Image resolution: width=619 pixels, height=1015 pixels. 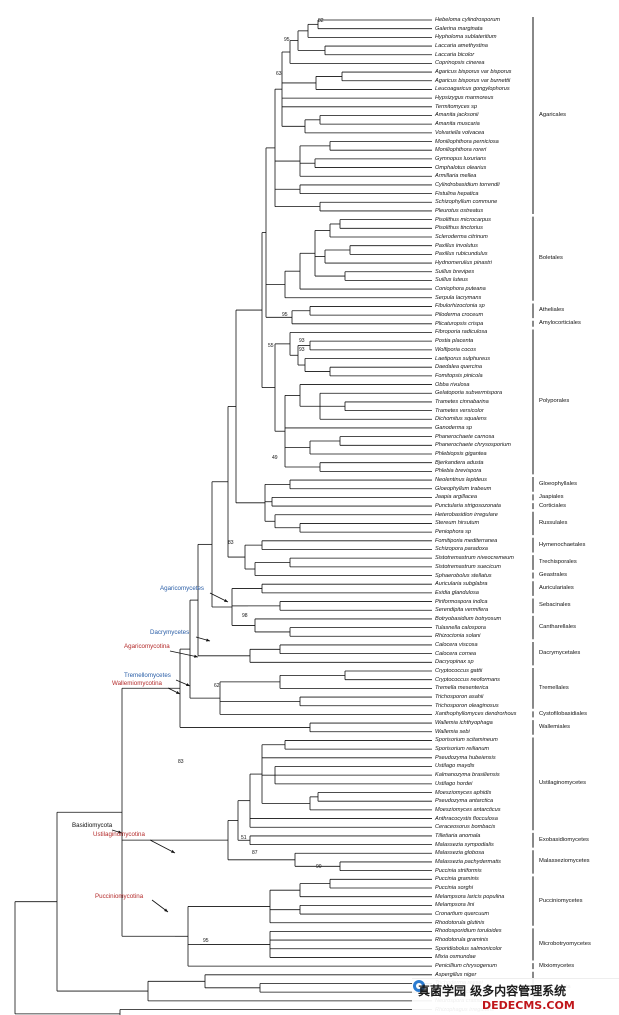 What do you see at coordinates (463, 263) in the screenshot?
I see `taxon-label: Hydnomerulius pinastri` at bounding box center [463, 263].